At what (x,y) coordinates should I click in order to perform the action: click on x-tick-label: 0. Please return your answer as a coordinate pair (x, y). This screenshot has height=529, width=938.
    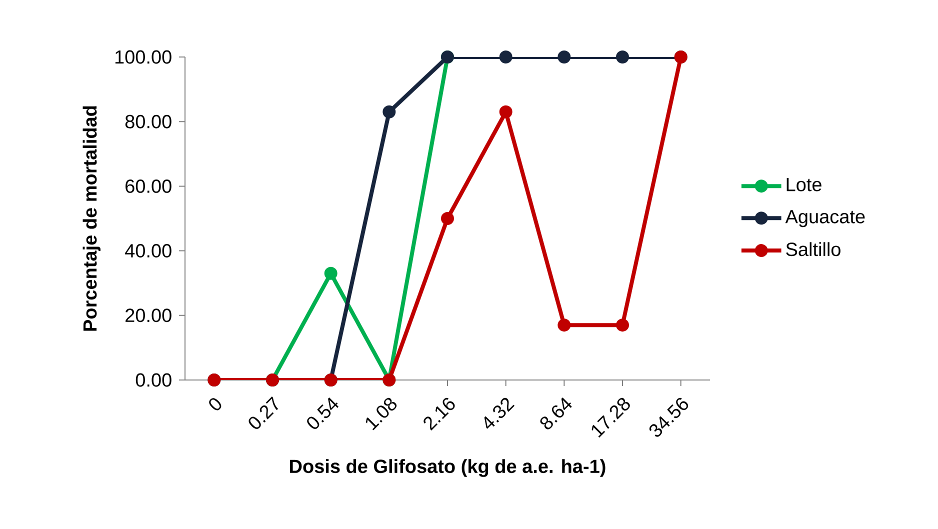
    Looking at the image, I should click on (215, 404).